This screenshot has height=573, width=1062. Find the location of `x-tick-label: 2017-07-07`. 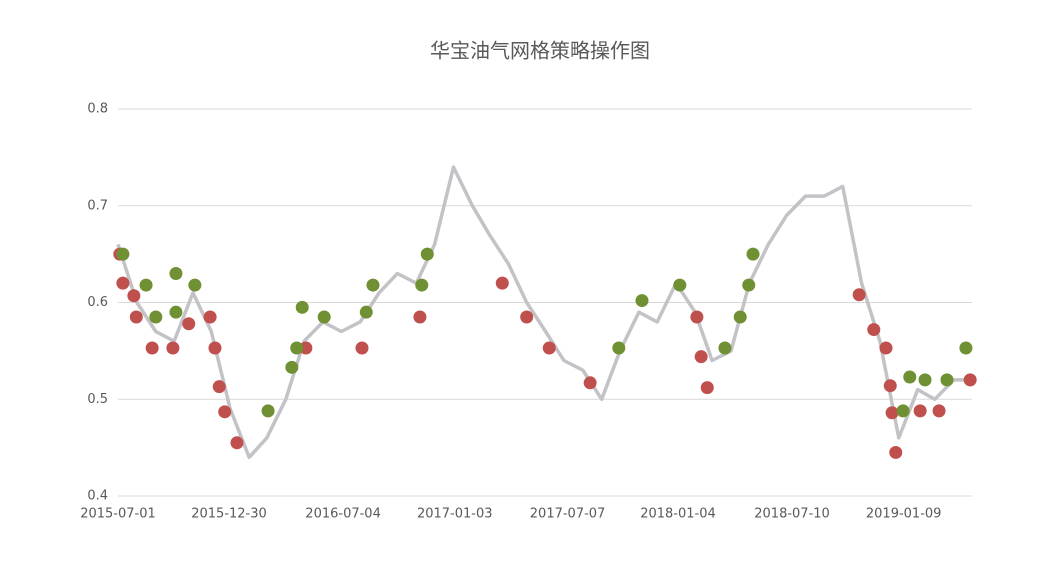

x-tick-label: 2017-07-07 is located at coordinates (568, 514).